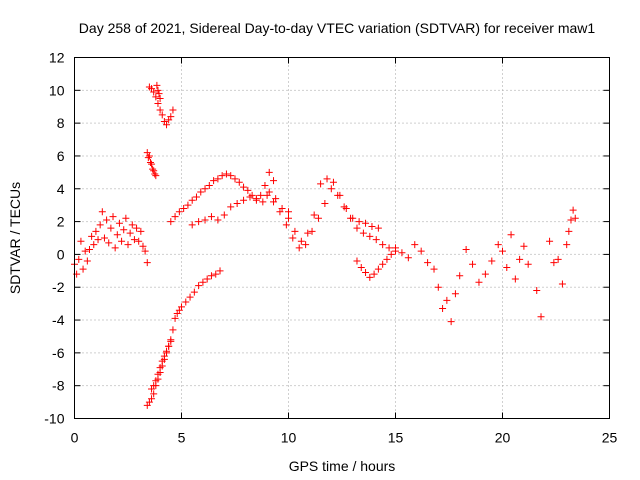 This screenshot has height=480, width=640. What do you see at coordinates (61, 222) in the screenshot?
I see `y-tick-label: 2` at bounding box center [61, 222].